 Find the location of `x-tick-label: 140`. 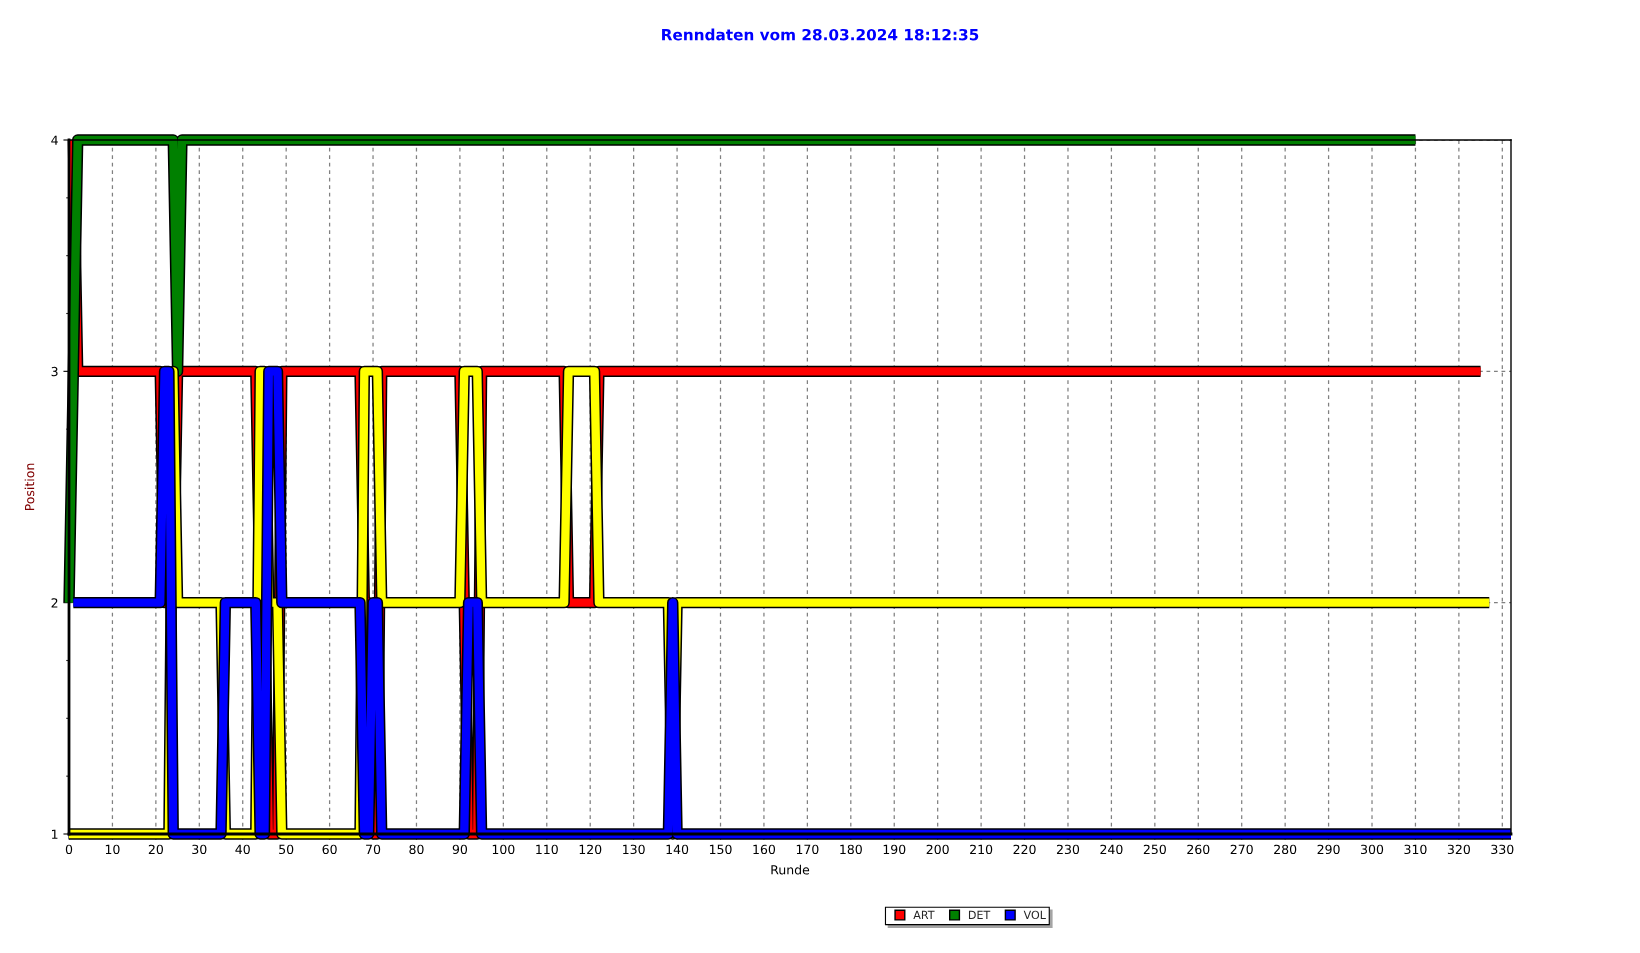

x-tick-label: 140 is located at coordinates (677, 849).